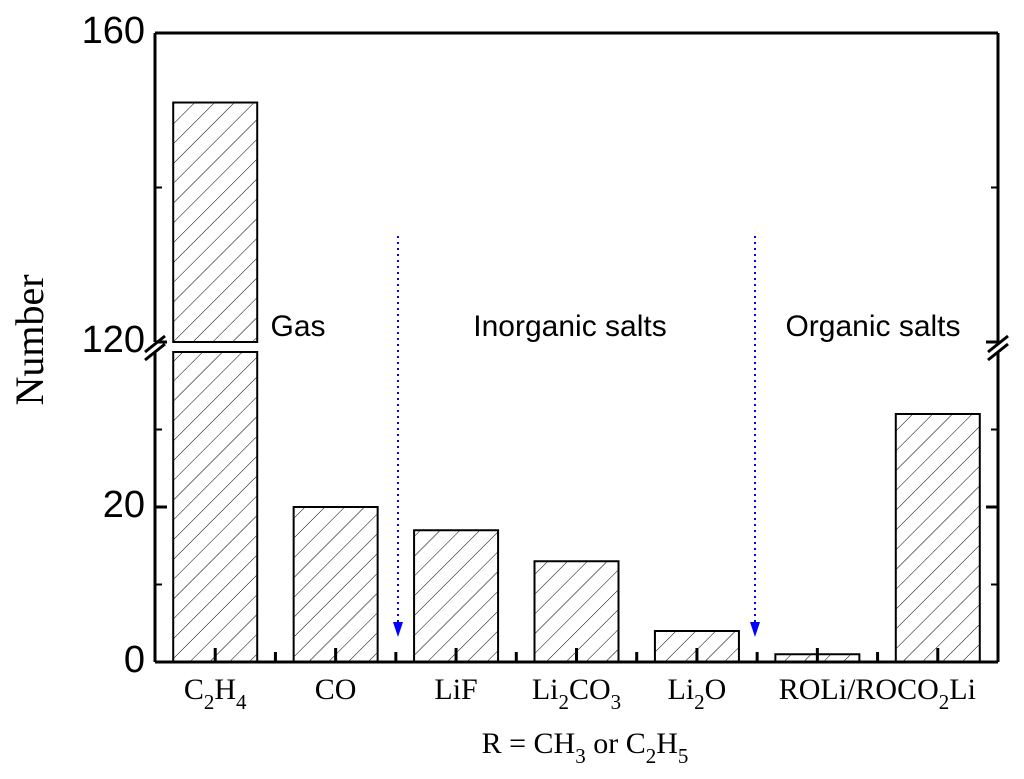  What do you see at coordinates (877, 693) in the screenshot?
I see `x-tick-label: ROLi/ROCO2Li` at bounding box center [877, 693].